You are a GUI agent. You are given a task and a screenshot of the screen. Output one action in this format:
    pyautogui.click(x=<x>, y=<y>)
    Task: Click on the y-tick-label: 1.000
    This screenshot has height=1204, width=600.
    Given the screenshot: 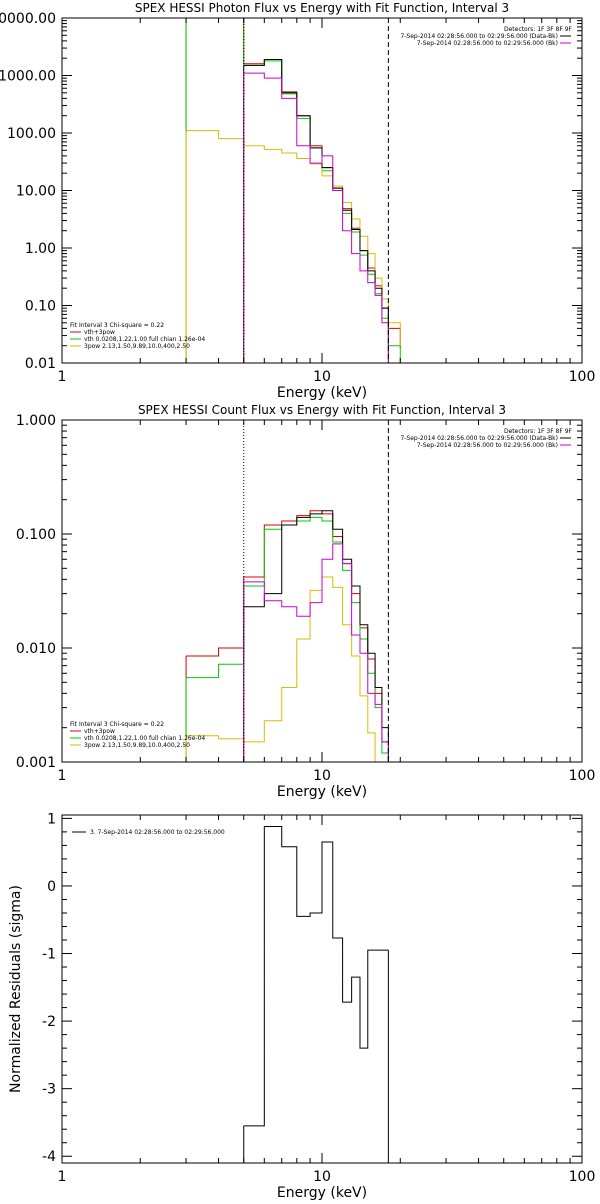 What is the action you would take?
    pyautogui.click(x=36, y=421)
    